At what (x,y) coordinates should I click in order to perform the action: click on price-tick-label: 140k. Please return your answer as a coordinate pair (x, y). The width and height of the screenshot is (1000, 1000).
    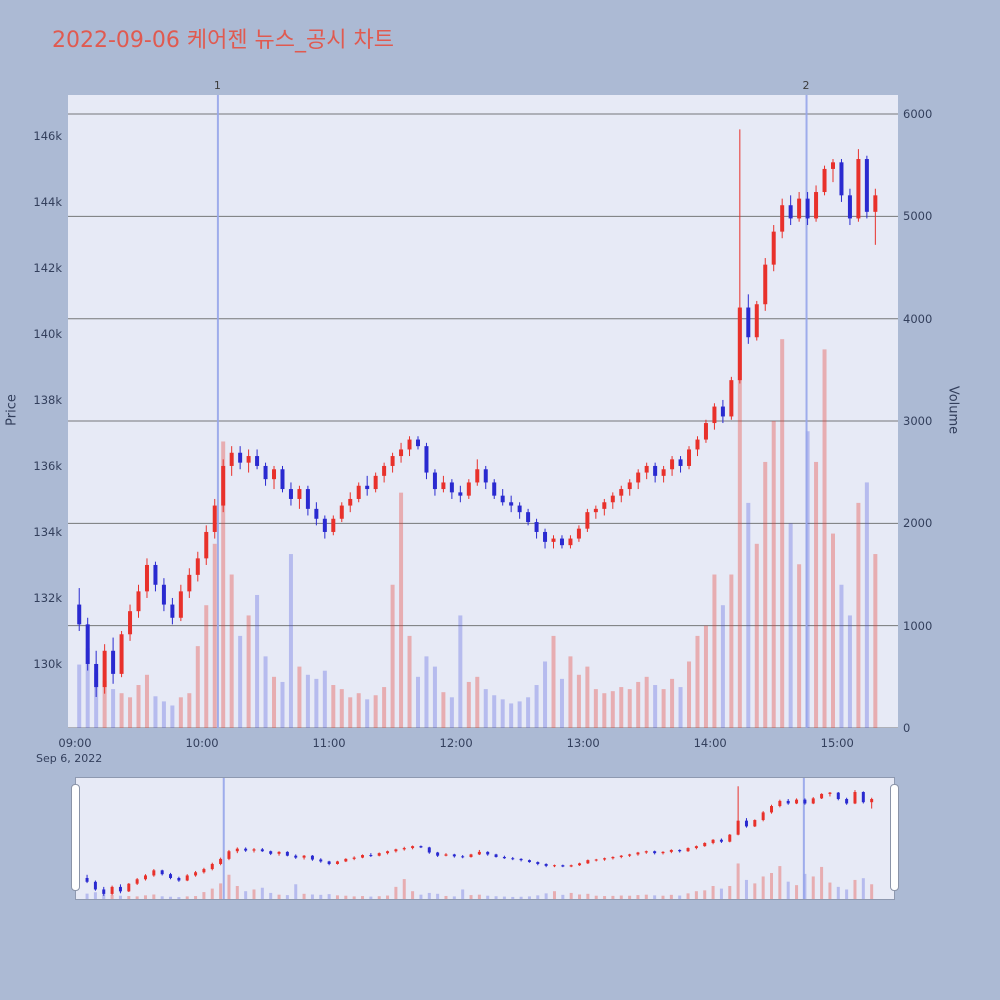
    Looking at the image, I should click on (47, 333).